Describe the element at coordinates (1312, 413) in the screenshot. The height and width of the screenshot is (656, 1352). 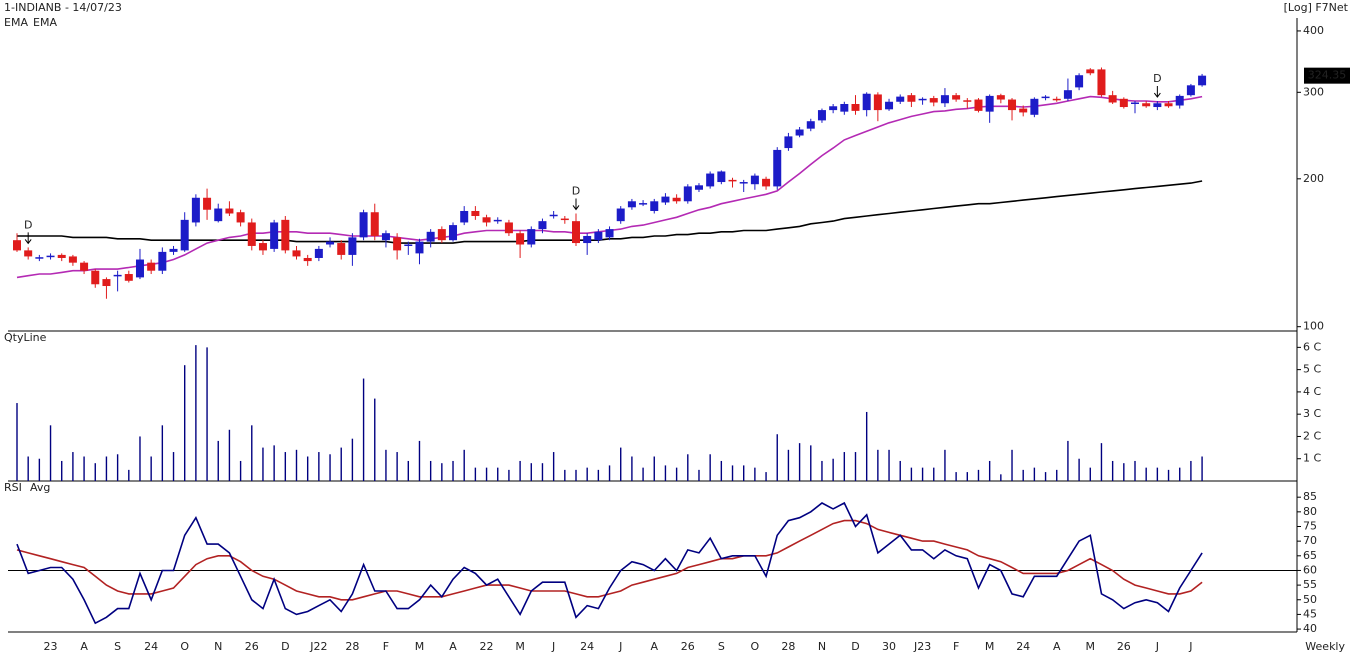
I see `y-tick-label: 3 C` at that location.